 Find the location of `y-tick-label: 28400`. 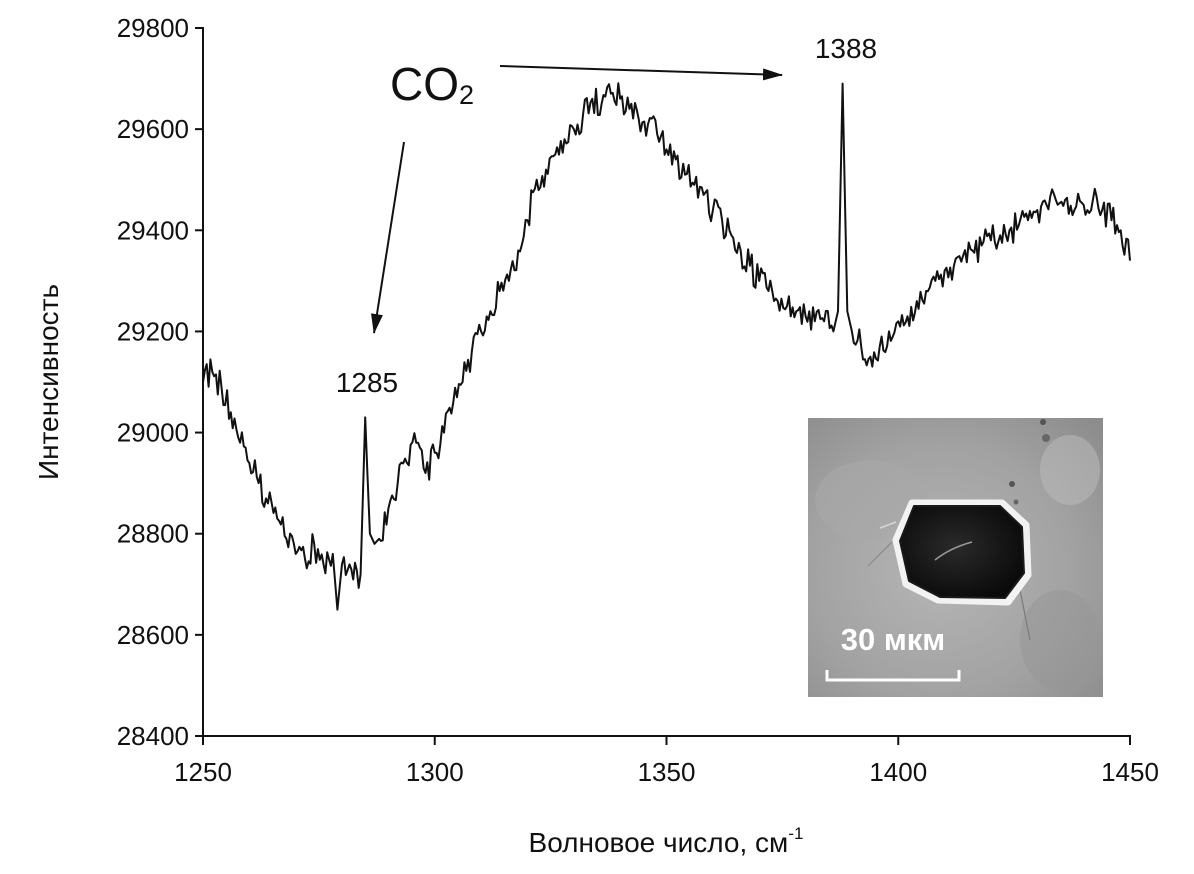

y-tick-label: 28400 is located at coordinates (153, 736).